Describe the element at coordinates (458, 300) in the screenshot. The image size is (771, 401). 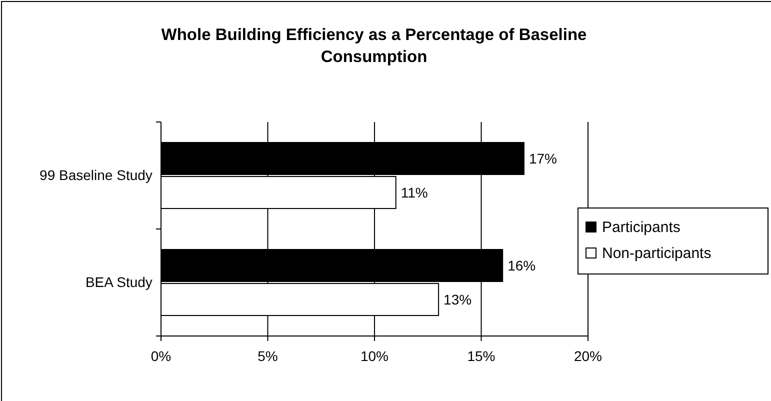
I see `data-label: 13%` at that location.